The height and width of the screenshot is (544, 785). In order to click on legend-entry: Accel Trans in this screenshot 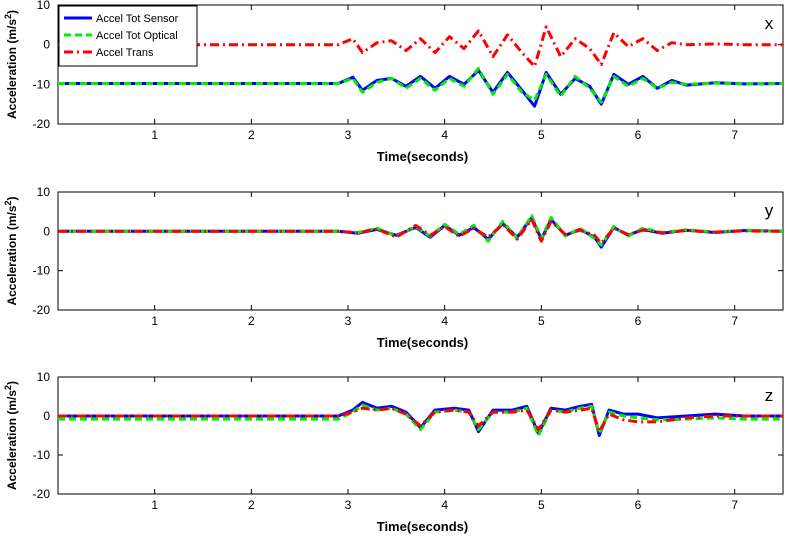, I will do `click(125, 53)`.